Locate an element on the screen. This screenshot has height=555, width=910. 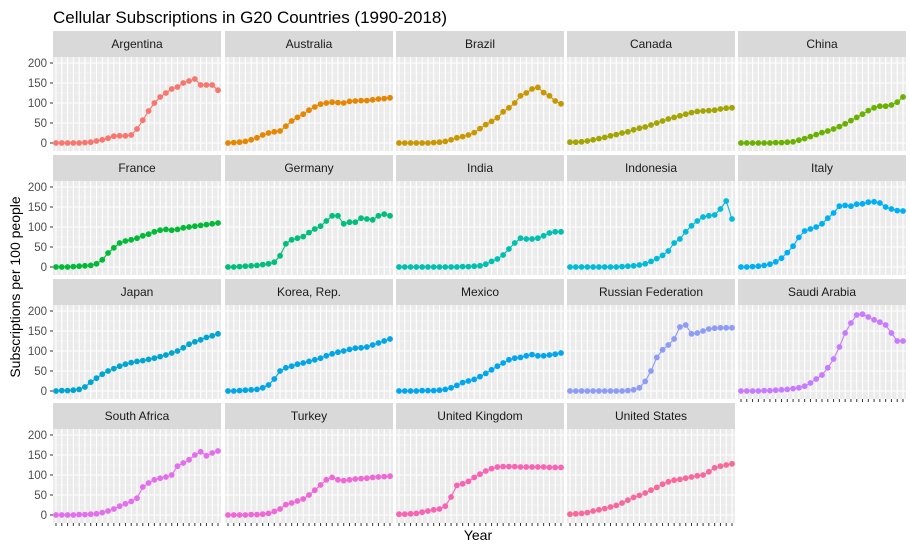
y-tick-label: 50 is located at coordinates (40, 372).